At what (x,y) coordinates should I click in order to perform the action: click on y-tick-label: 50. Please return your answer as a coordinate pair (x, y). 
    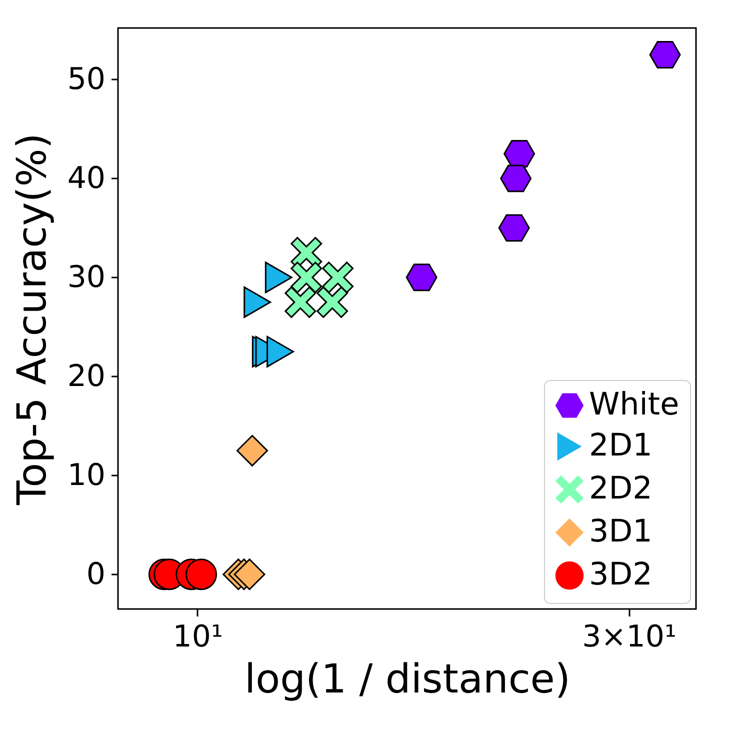
    Looking at the image, I should click on (86, 79).